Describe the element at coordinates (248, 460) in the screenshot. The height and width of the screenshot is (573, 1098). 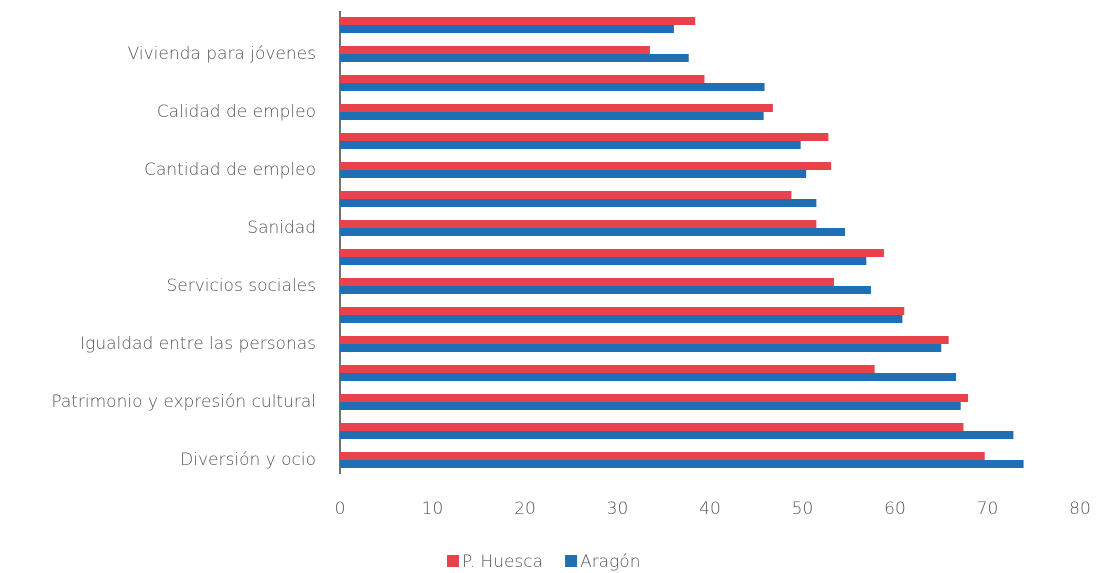
I see `y-tick-label: Diversión y ocio` at that location.